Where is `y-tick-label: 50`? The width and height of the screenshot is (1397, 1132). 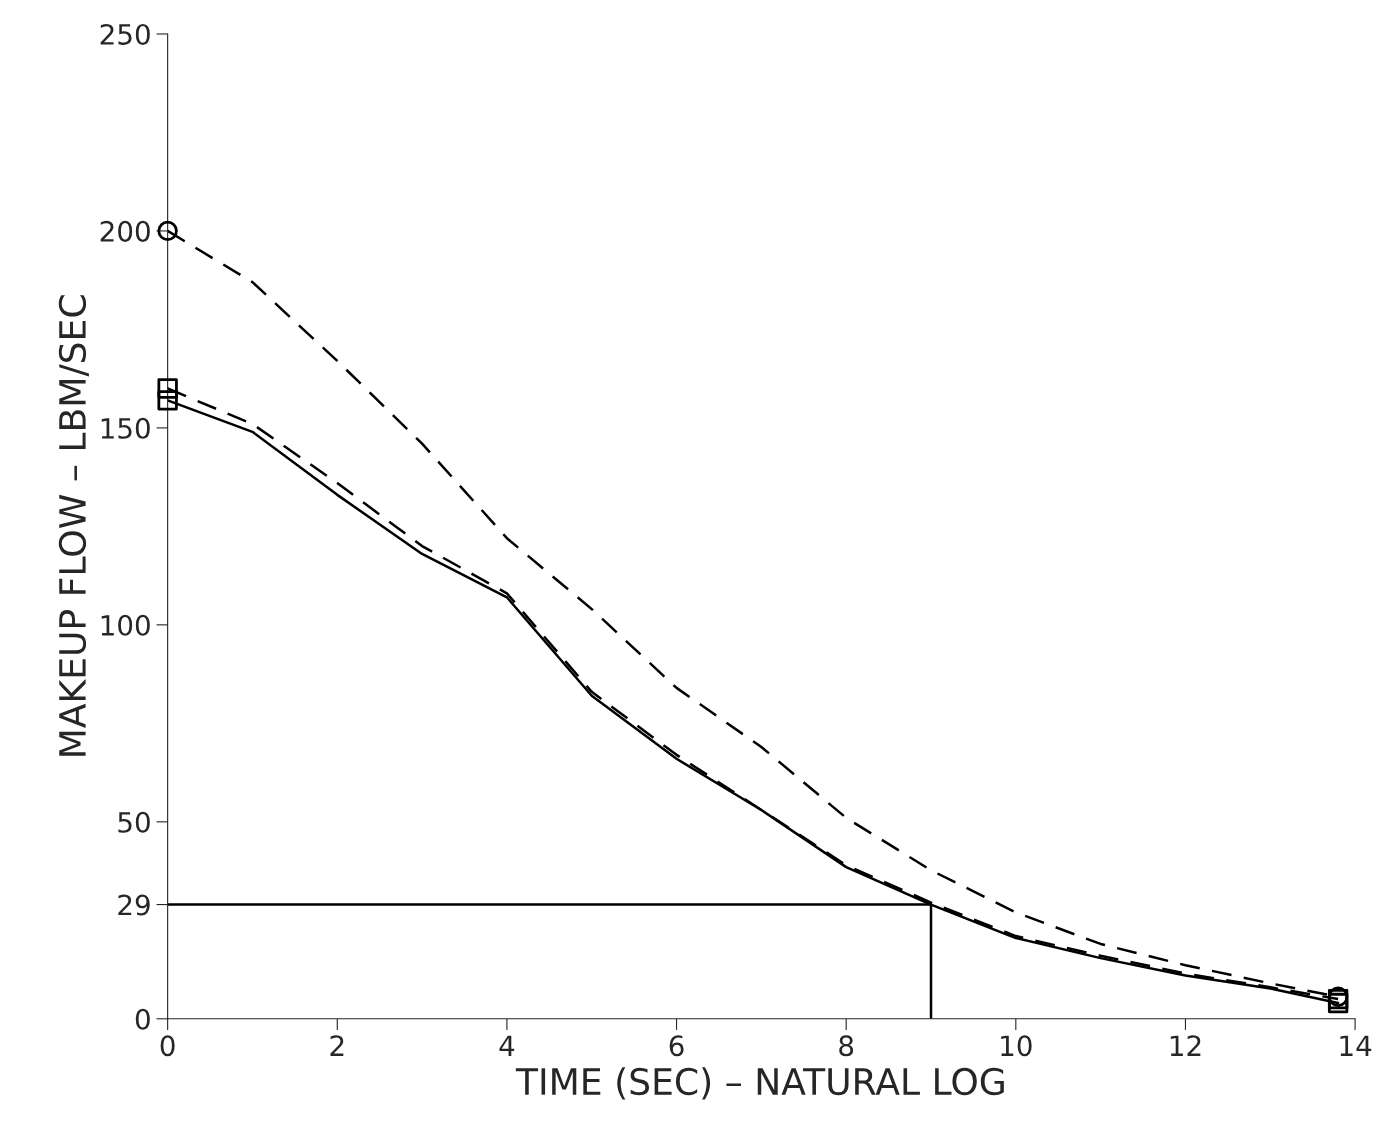 y-tick-label: 50 is located at coordinates (134, 822).